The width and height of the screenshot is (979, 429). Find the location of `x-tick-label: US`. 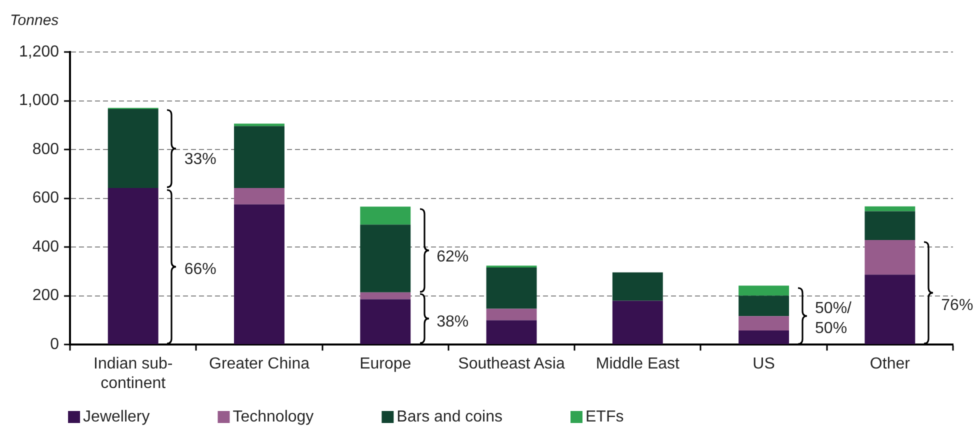

x-tick-label: US is located at coordinates (763, 364).